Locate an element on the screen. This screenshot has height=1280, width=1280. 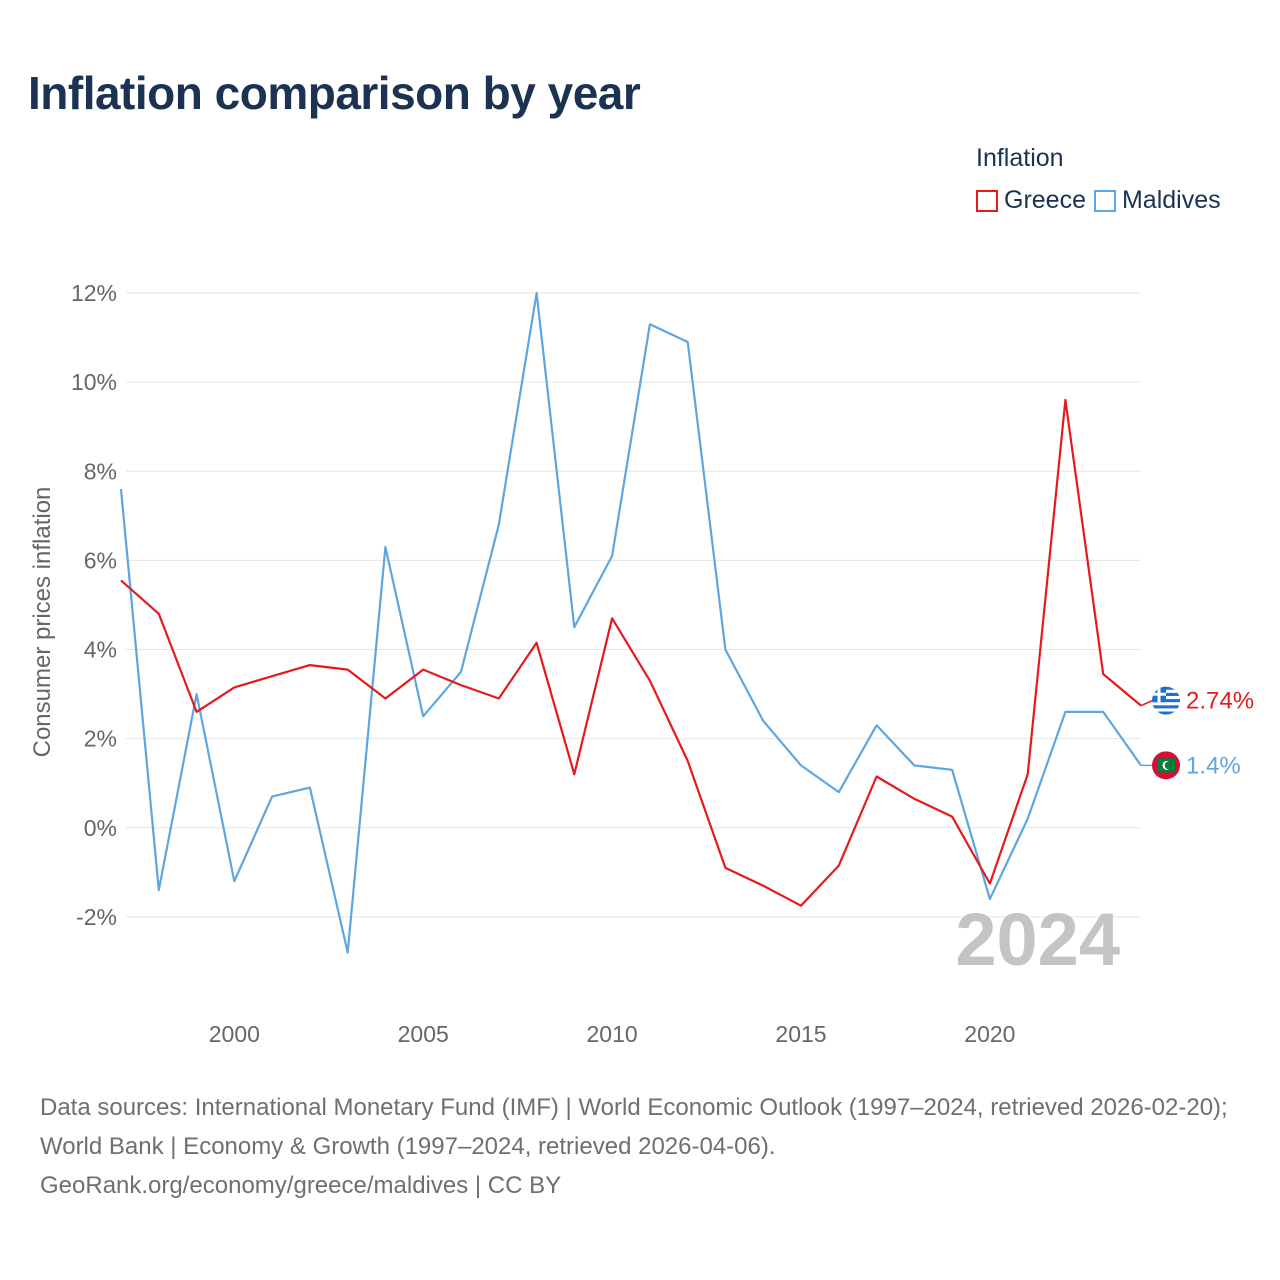
y-tick-label: 10% is located at coordinates (94, 382).